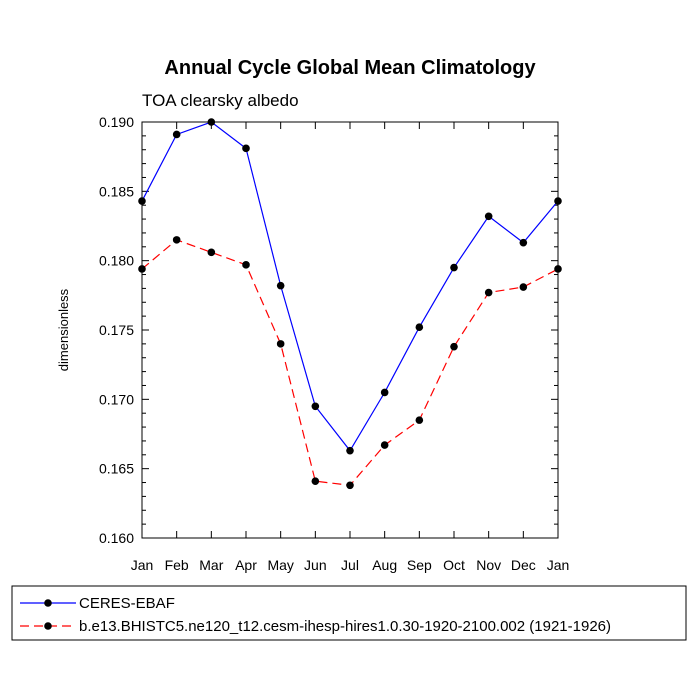  What do you see at coordinates (116, 122) in the screenshot?
I see `y-tick-label: 0.190` at bounding box center [116, 122].